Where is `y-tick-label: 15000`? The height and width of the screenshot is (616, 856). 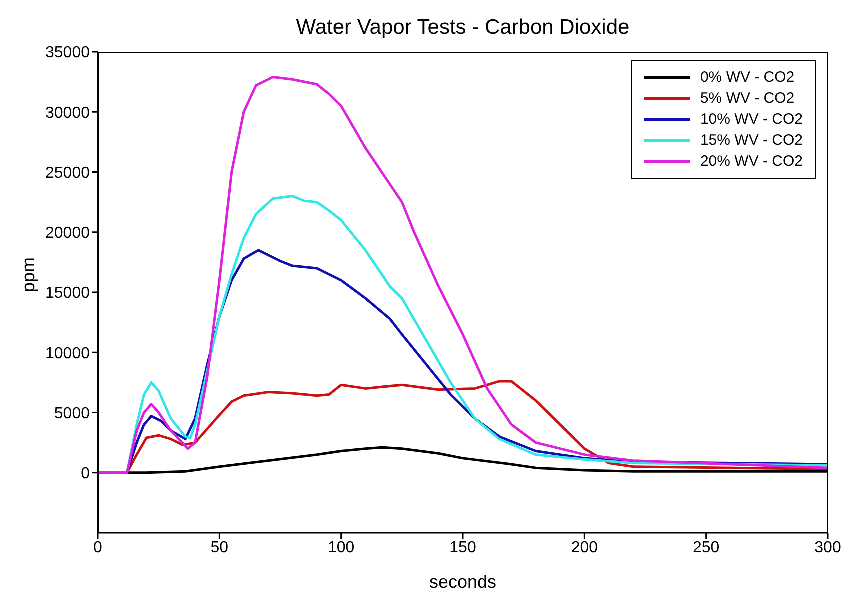
y-tick-label: 15000 is located at coordinates (68, 293).